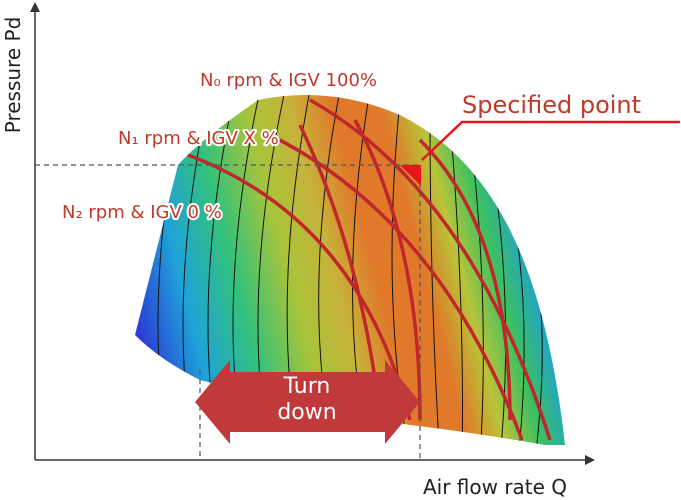  What do you see at coordinates (288, 80) in the screenshot?
I see `curve-label: N₀ rpm & IGV 100%` at bounding box center [288, 80].